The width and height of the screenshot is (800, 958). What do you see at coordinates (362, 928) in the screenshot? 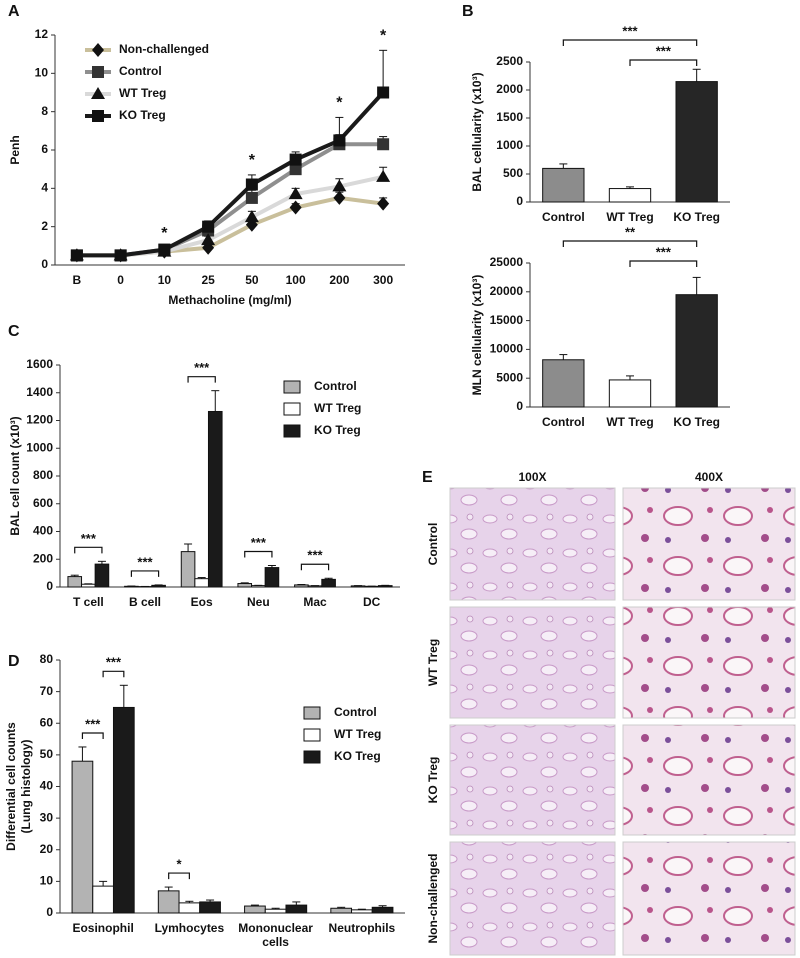
I see `x-tick-label: Neutrophils` at bounding box center [362, 928].